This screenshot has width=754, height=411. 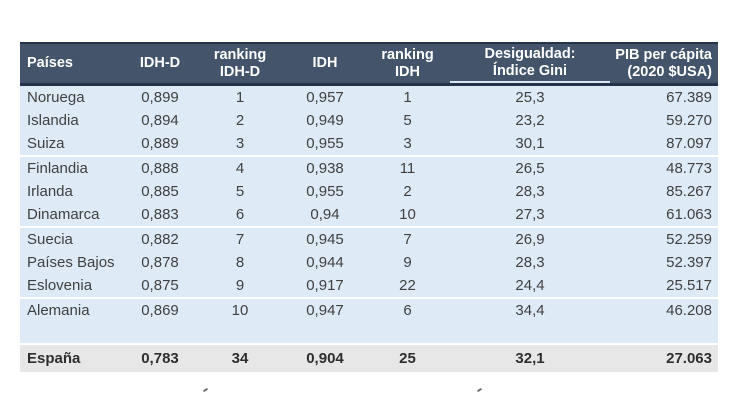 What do you see at coordinates (240, 214) in the screenshot?
I see `cell-rank_idhd: 6` at bounding box center [240, 214].